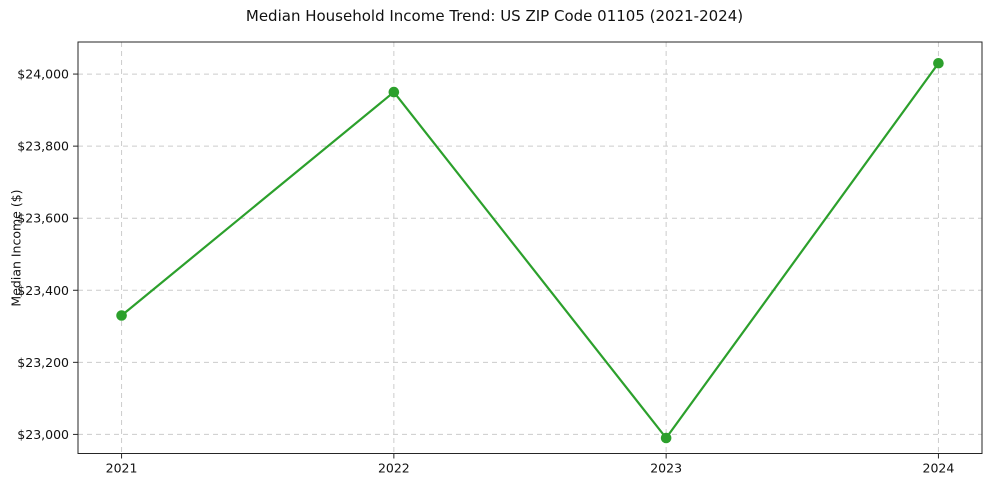 This screenshot has width=989, height=490. Describe the element at coordinates (121, 315) in the screenshot. I see `data-point-2021` at that location.